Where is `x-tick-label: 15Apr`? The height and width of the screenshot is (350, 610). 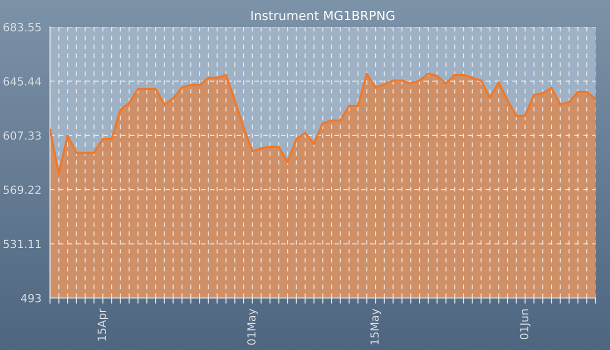
x-tick-label: 15Apr is located at coordinates (103, 324).